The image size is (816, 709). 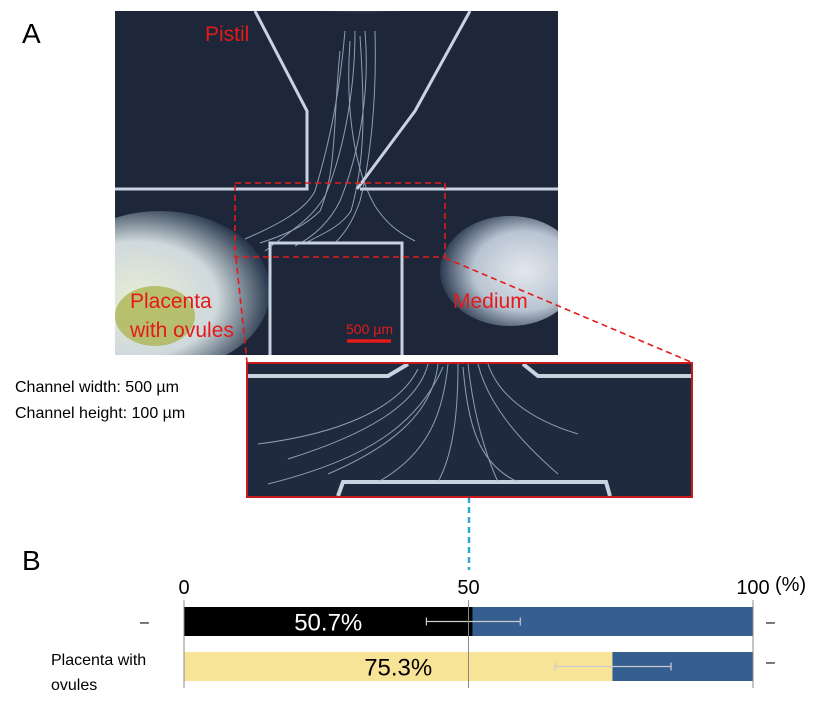 I want to click on label-pistil: Pistil, so click(x=227, y=34).